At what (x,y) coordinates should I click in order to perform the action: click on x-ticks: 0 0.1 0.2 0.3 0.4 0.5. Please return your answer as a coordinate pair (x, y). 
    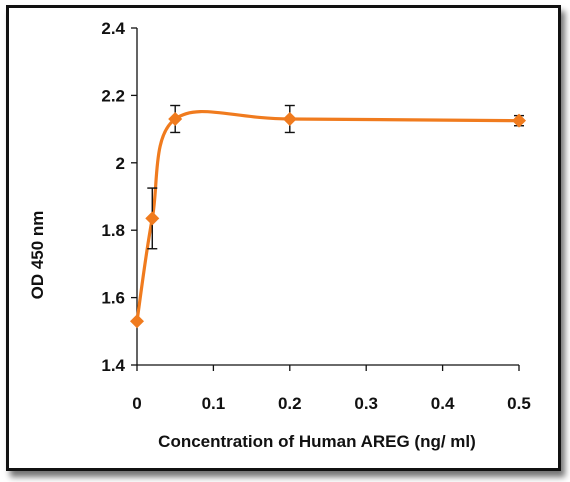
    Looking at the image, I should click on (331, 389).